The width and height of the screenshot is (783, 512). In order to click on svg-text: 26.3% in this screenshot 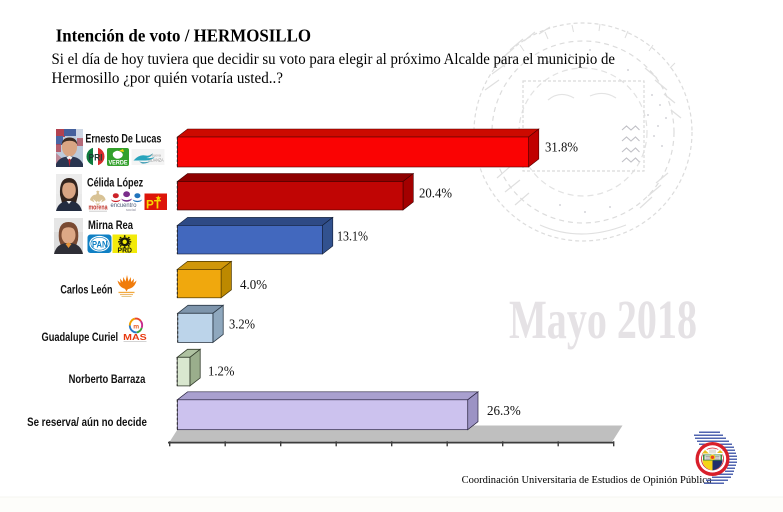, I will do `click(504, 410)`.